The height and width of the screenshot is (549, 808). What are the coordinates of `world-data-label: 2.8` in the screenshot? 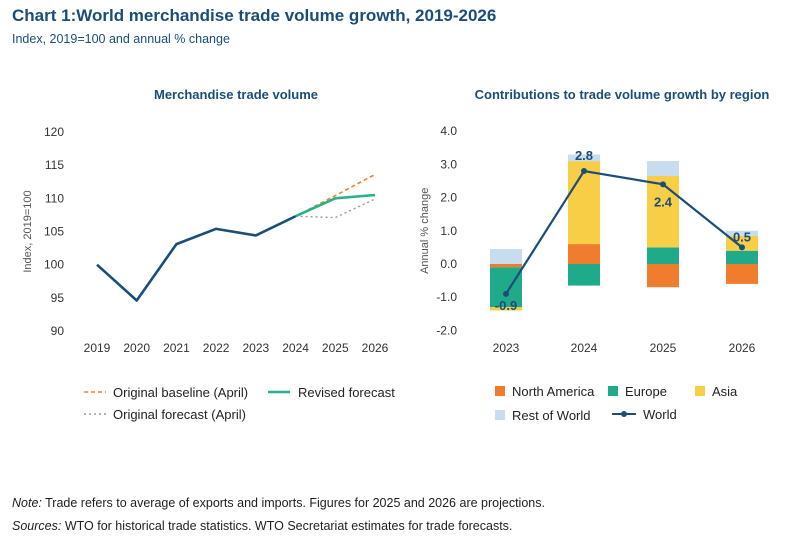 It's located at (584, 155).